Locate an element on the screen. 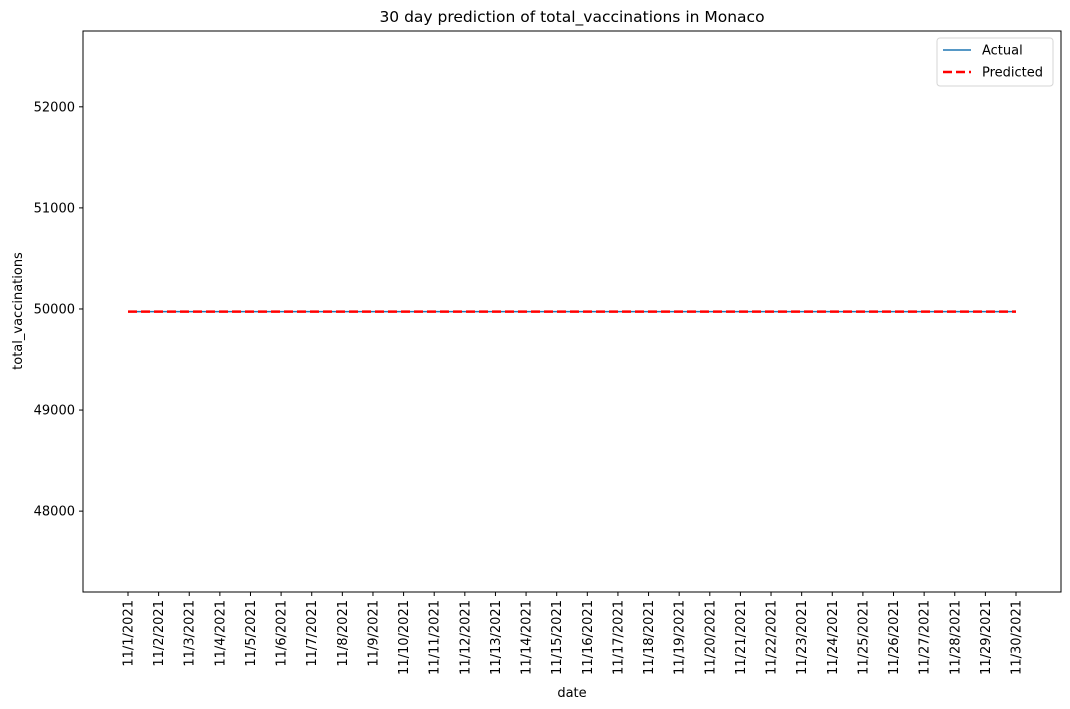  x-tick-label: 11/6/2021 is located at coordinates (282, 633).